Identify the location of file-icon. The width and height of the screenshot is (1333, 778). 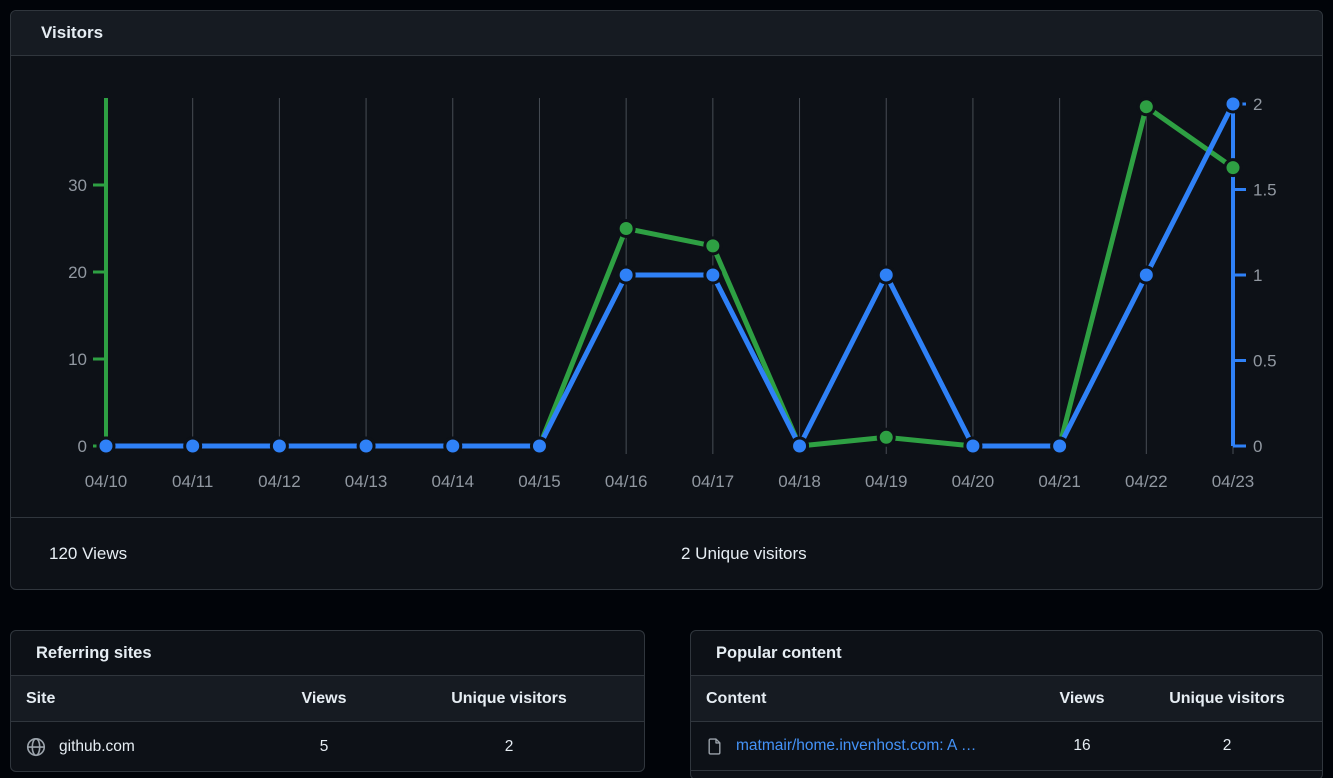
(714, 746).